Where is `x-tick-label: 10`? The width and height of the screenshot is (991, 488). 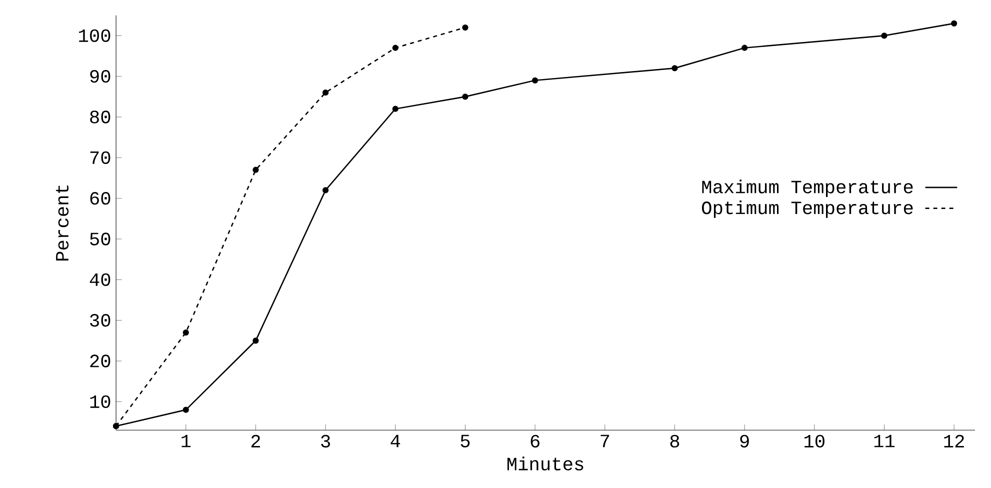 x-tick-label: 10 is located at coordinates (814, 441).